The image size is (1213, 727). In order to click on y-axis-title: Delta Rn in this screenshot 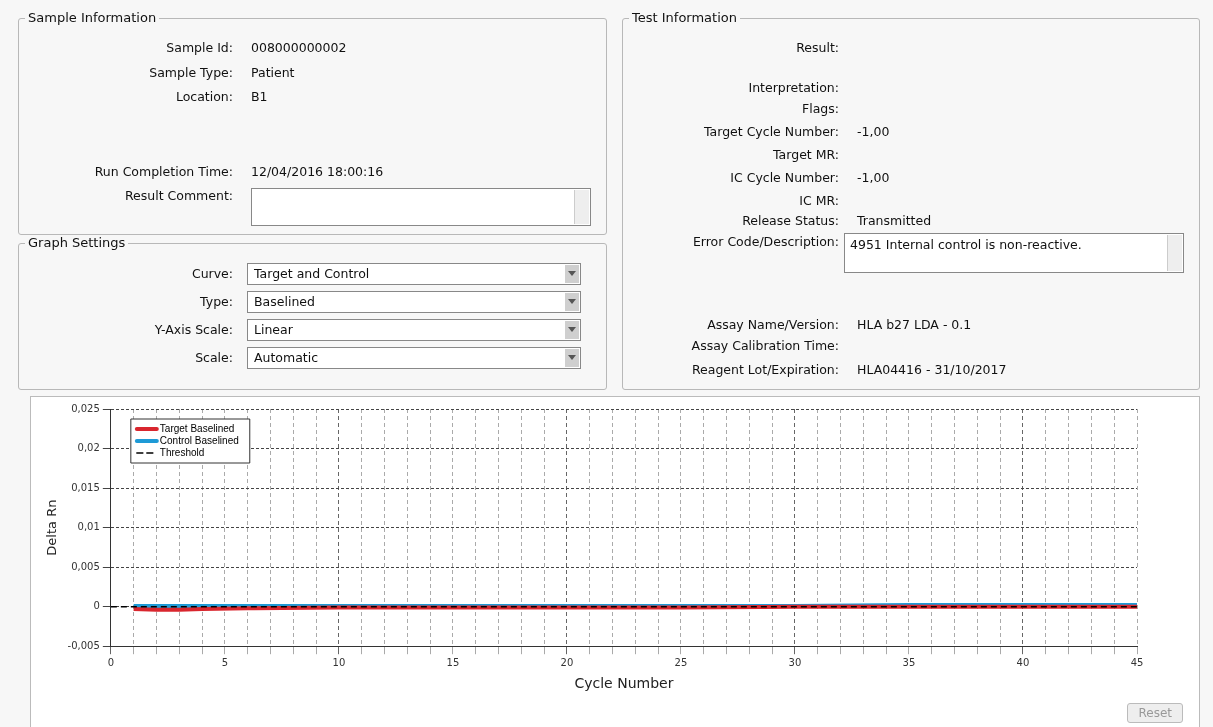, I will do `click(52, 527)`.